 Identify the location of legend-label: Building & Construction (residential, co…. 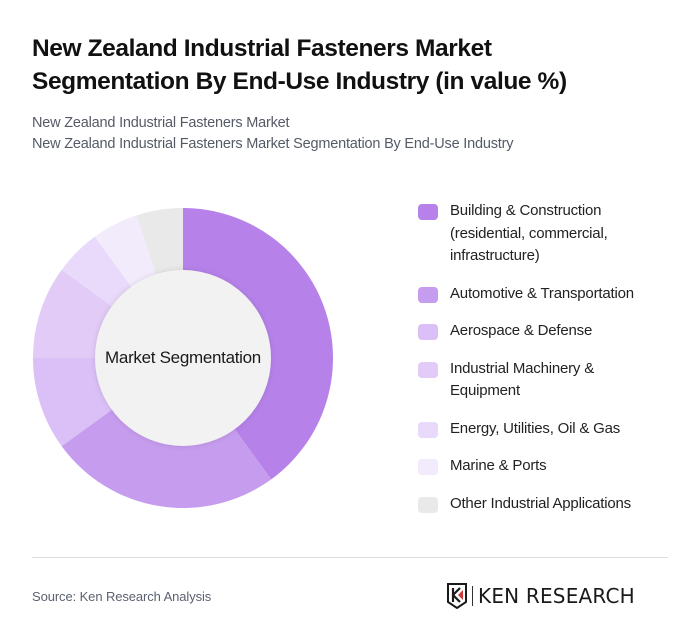
(529, 233).